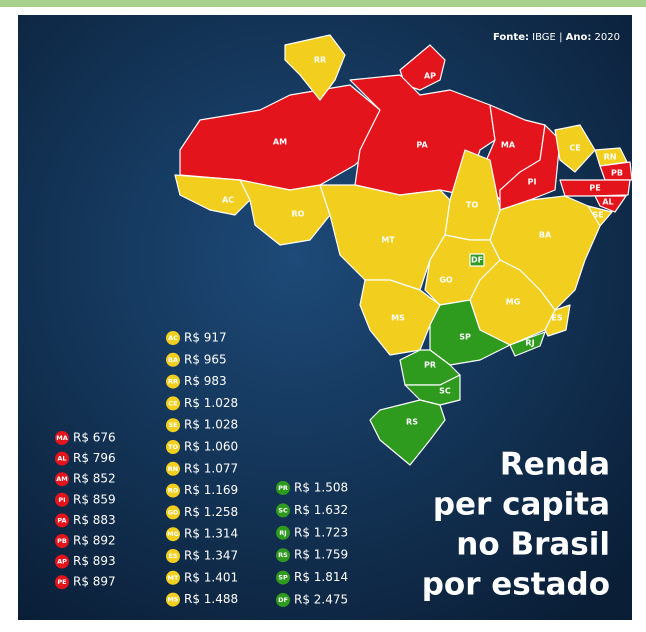  What do you see at coordinates (321, 510) in the screenshot?
I see `legend-value: R$ 1.632` at bounding box center [321, 510].